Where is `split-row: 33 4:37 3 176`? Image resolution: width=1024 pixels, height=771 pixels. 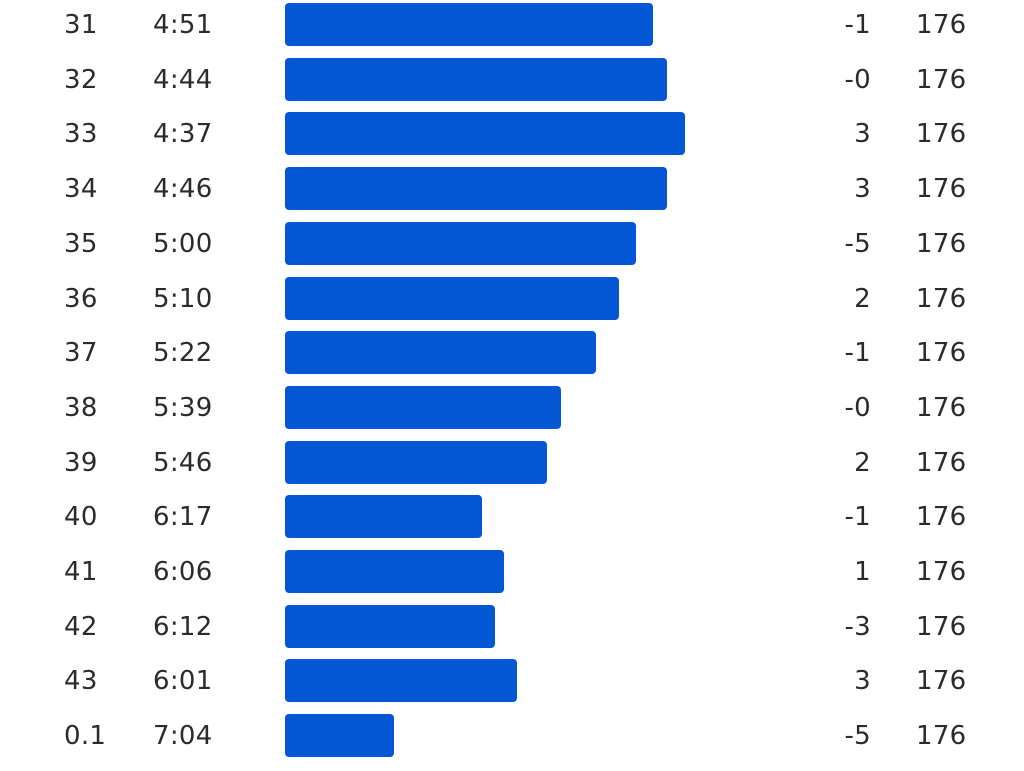
split-row: 33 4:37 3 176 is located at coordinates (512, 139).